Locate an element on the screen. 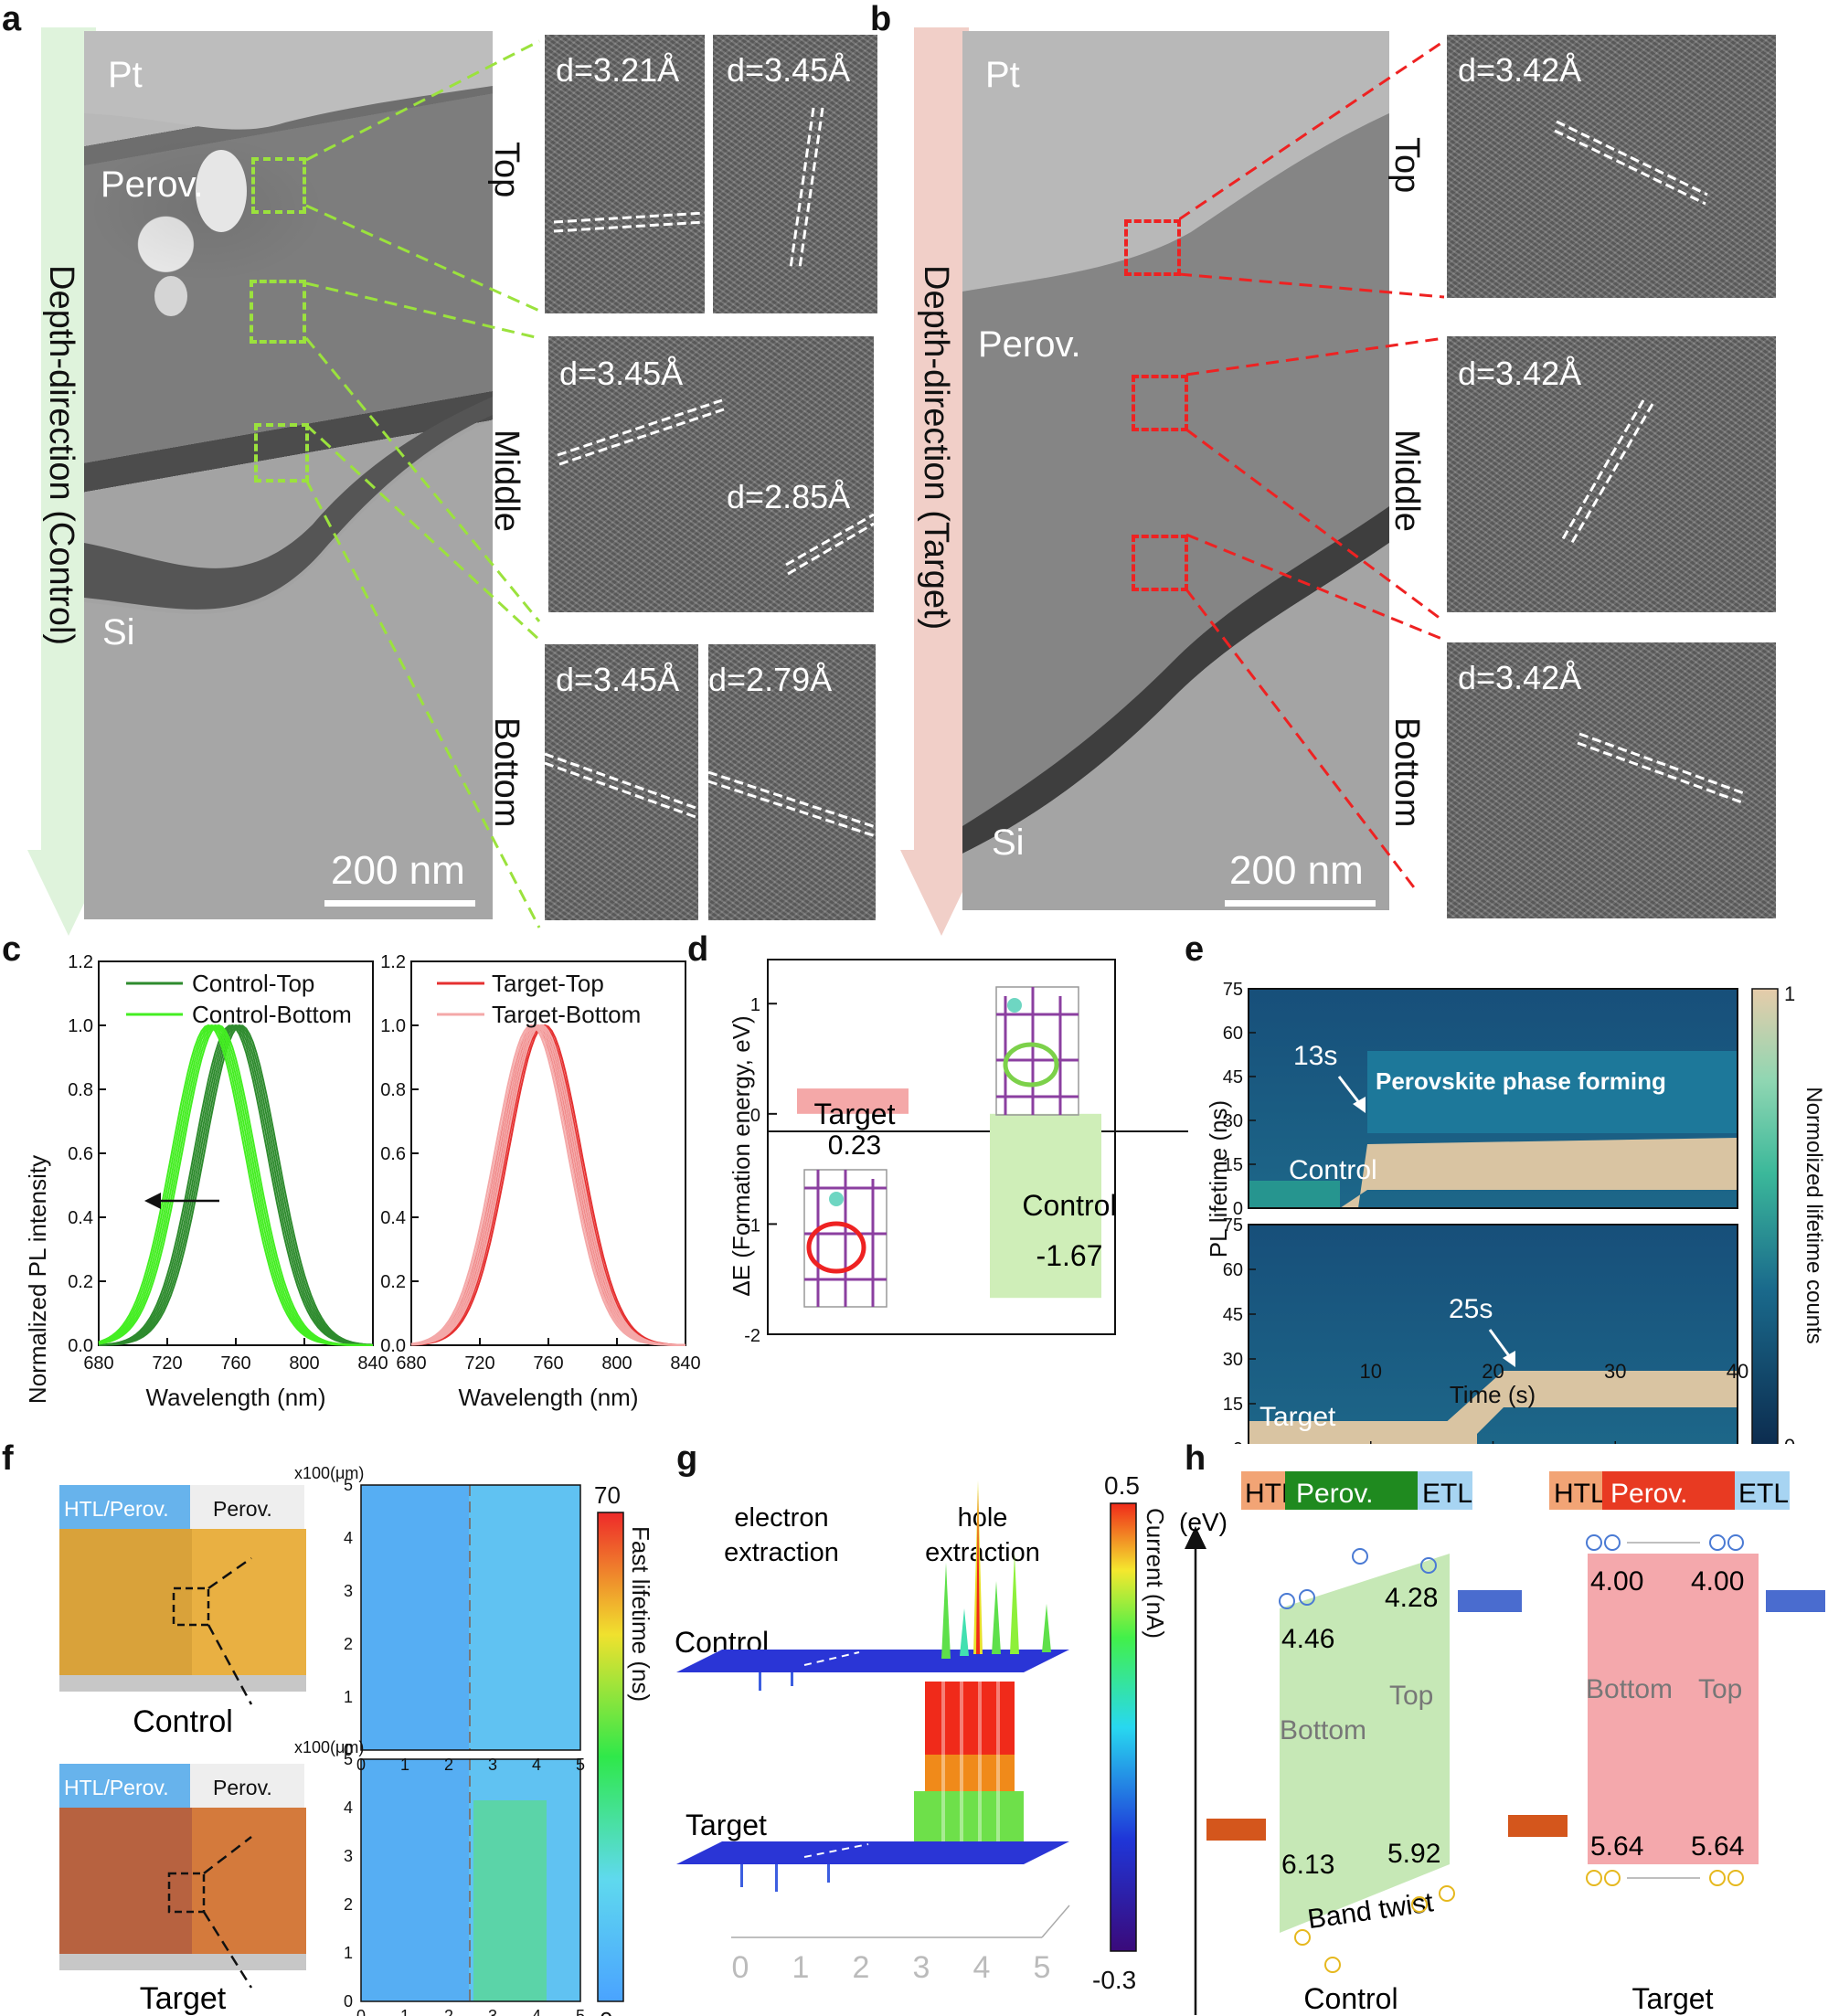 This screenshot has height=2016, width=1828. afm-xtick-label: 3 is located at coordinates (921, 1968).